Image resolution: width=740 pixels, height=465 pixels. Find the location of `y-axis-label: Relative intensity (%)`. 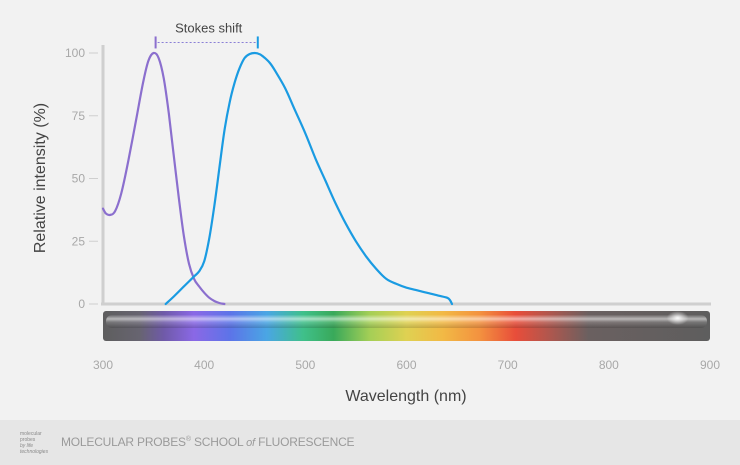

y-axis-label: Relative intensity (%) is located at coordinates (40, 178).